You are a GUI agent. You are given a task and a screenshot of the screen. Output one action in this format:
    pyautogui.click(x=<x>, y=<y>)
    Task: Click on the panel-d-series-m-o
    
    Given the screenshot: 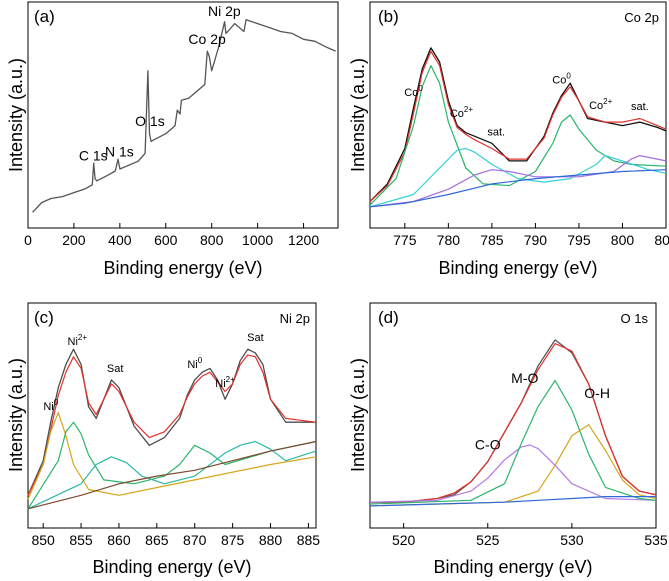 What is the action you would take?
    pyautogui.click(x=513, y=442)
    